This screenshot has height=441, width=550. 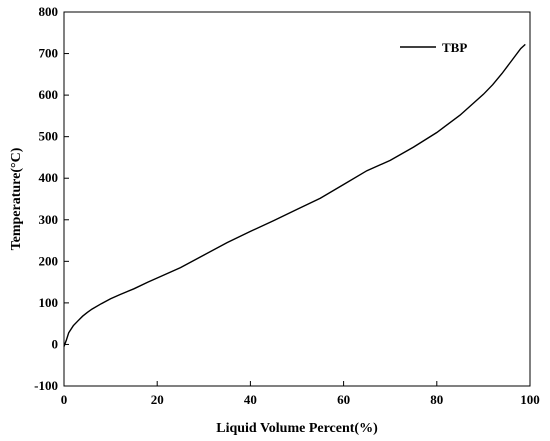 I want to click on y-tick-label: 100, so click(x=49, y=302).